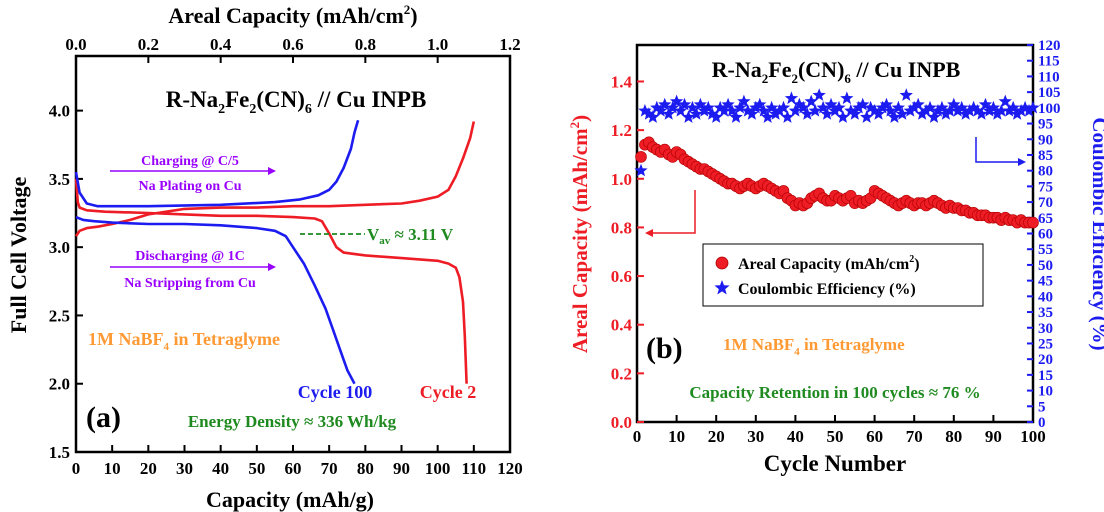 The image size is (1104, 512). What do you see at coordinates (1096, 233) in the screenshot?
I see `panel-b-y2-axis-title: Coulombic Efficiency (%)` at bounding box center [1096, 233].